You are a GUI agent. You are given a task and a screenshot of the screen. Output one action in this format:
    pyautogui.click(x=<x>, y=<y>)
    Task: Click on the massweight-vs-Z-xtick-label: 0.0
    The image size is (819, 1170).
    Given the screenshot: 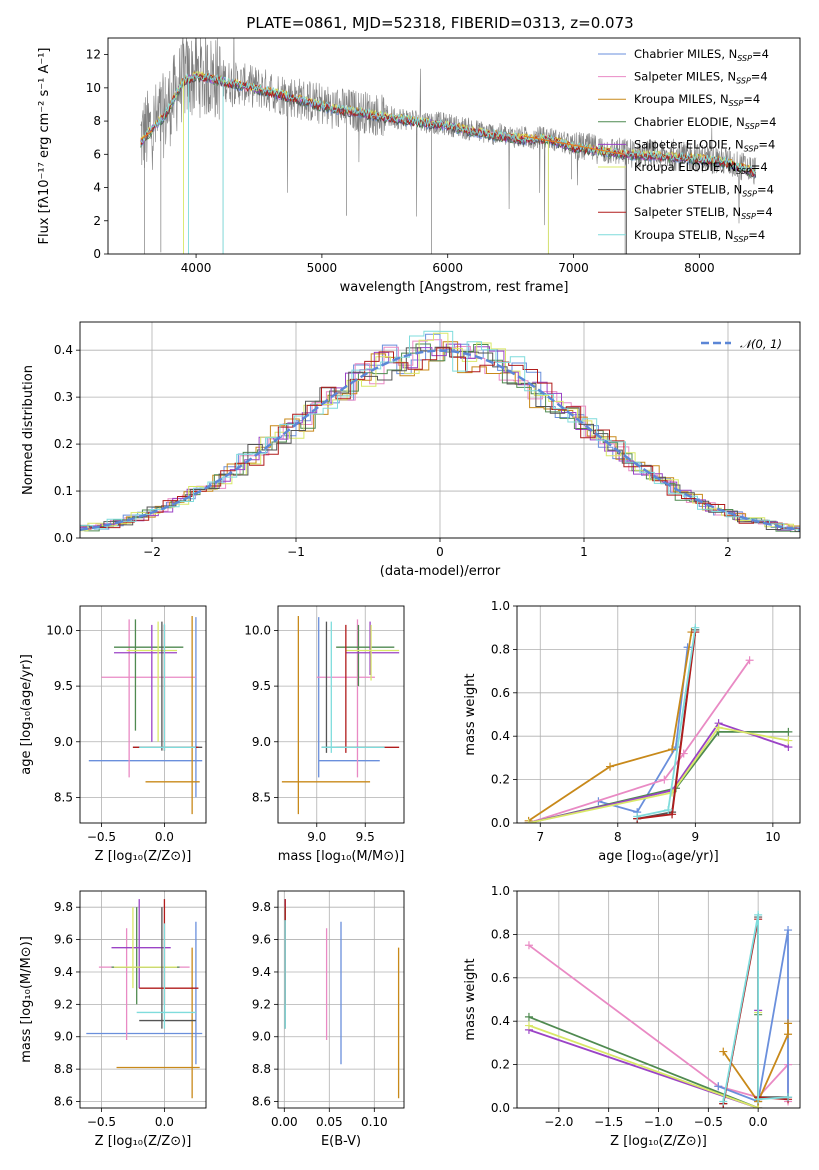 What is the action you would take?
    pyautogui.click(x=758, y=1122)
    